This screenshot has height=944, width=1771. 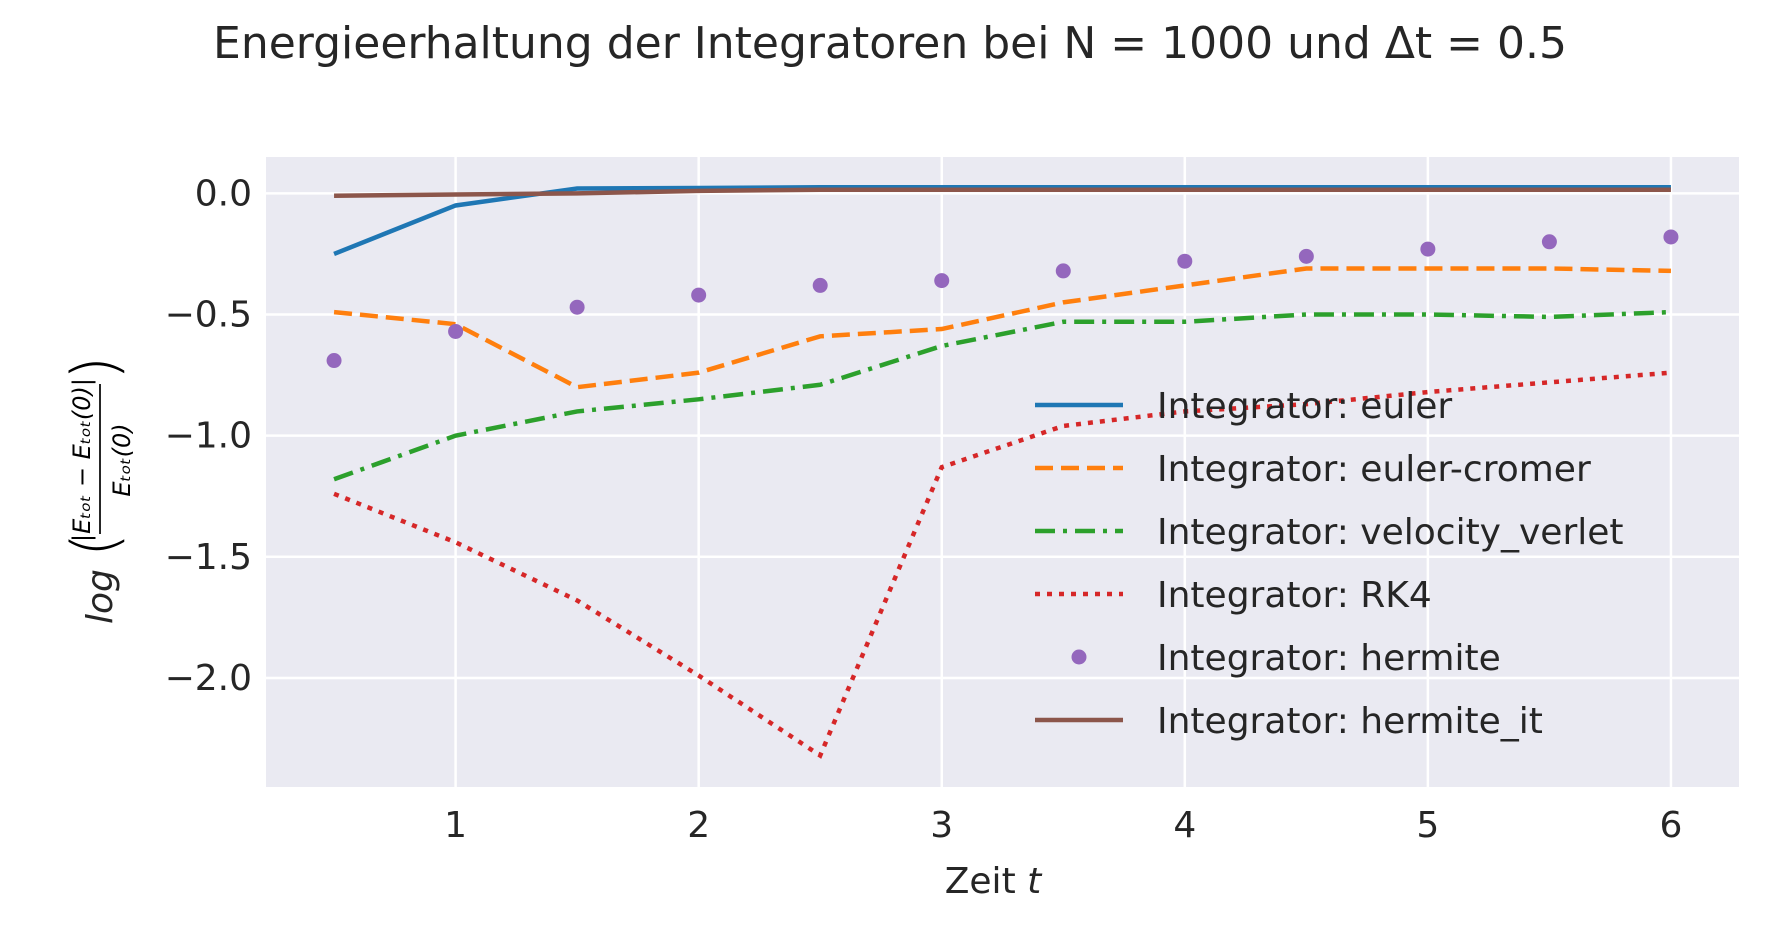 I want to click on legend-label: Integrator: velocity_verlet, so click(x=1390, y=532).